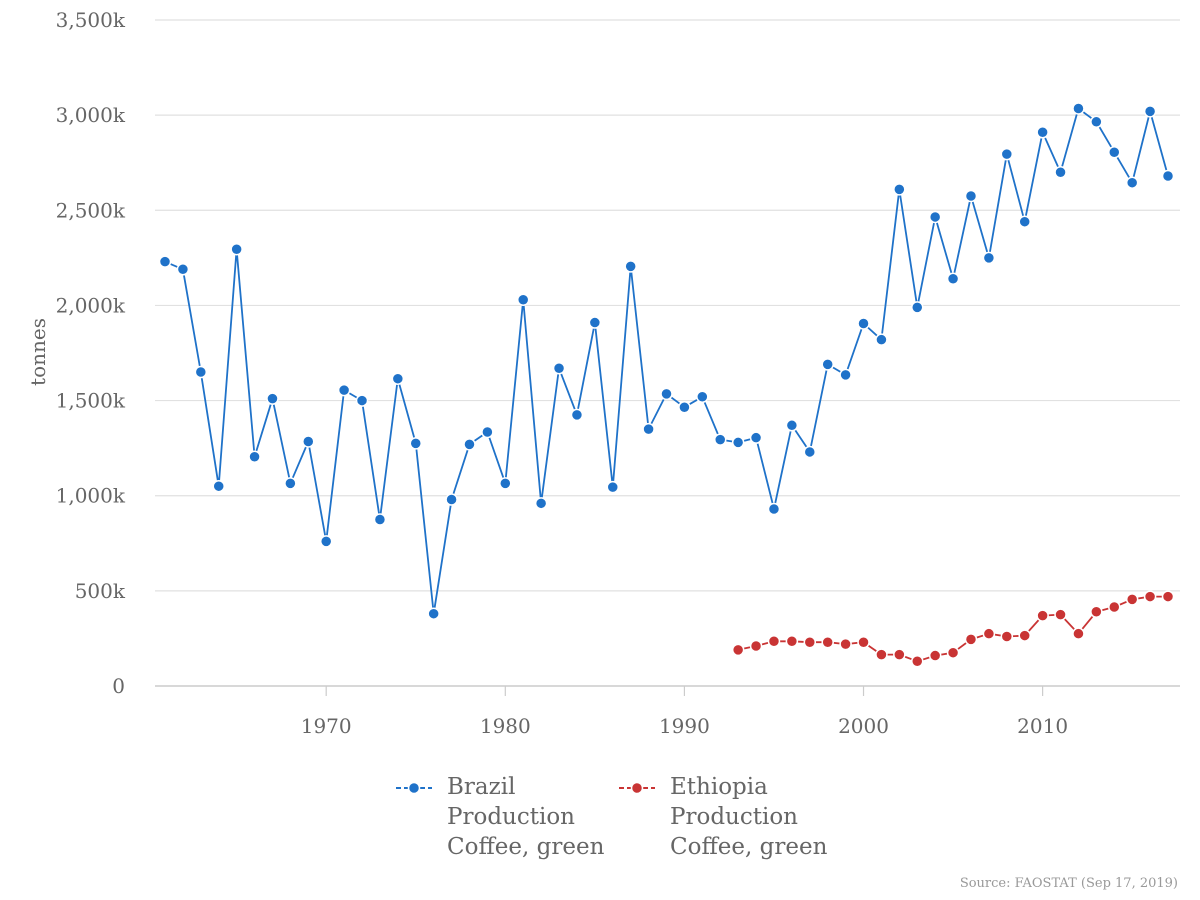  I want to click on legend-label-ethiopia: Ethiopia Production Coffee, green, so click(748, 817).